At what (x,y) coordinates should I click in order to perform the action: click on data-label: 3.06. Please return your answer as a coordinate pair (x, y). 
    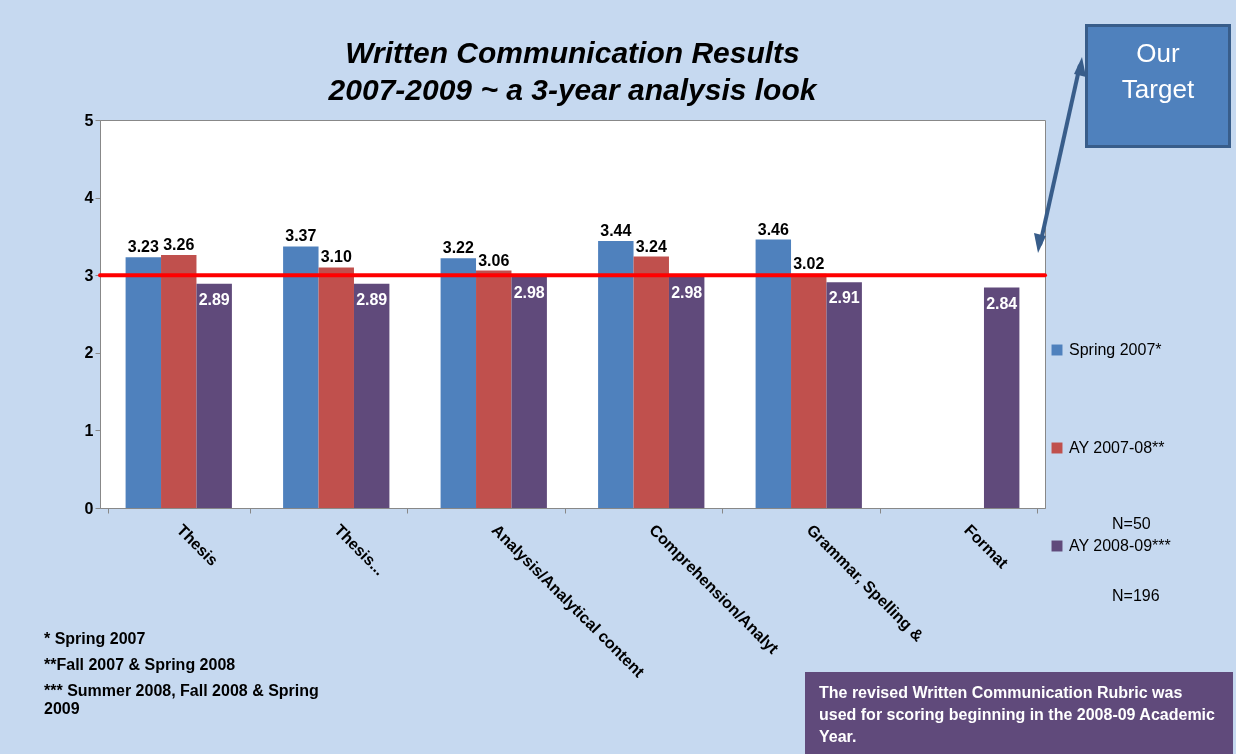
    Looking at the image, I should click on (494, 260).